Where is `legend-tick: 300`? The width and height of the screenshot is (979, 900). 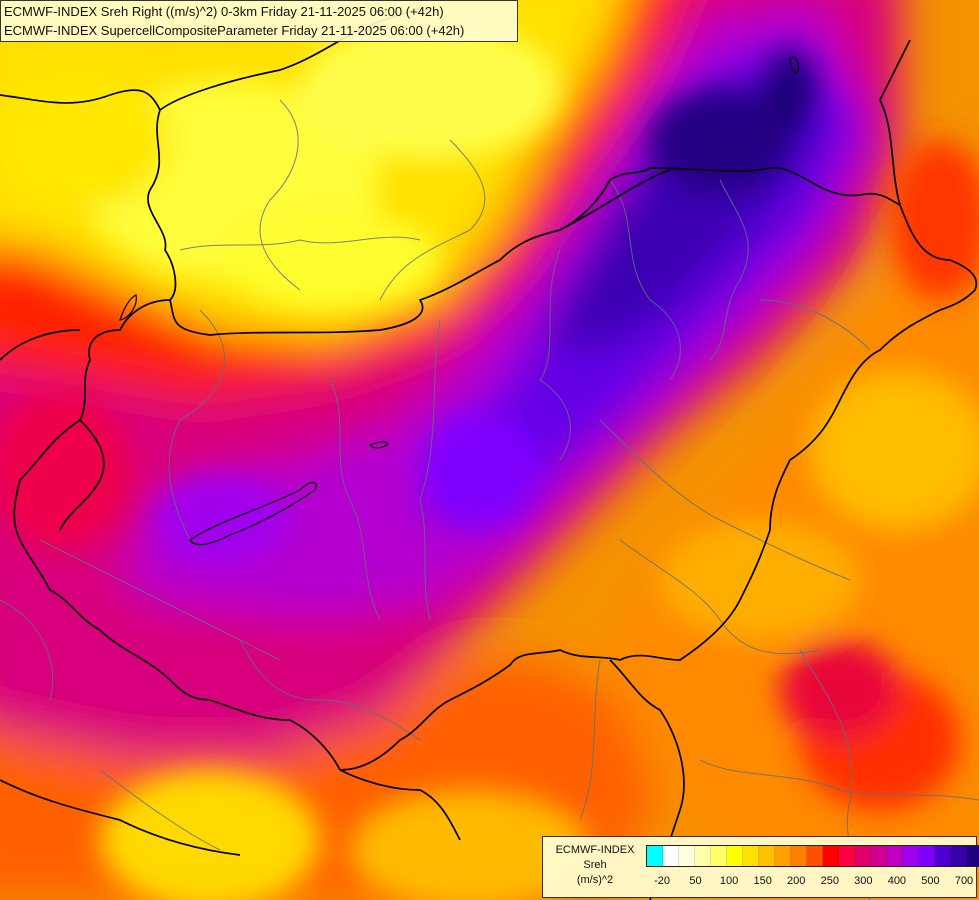 legend-tick: 300 is located at coordinates (863, 881).